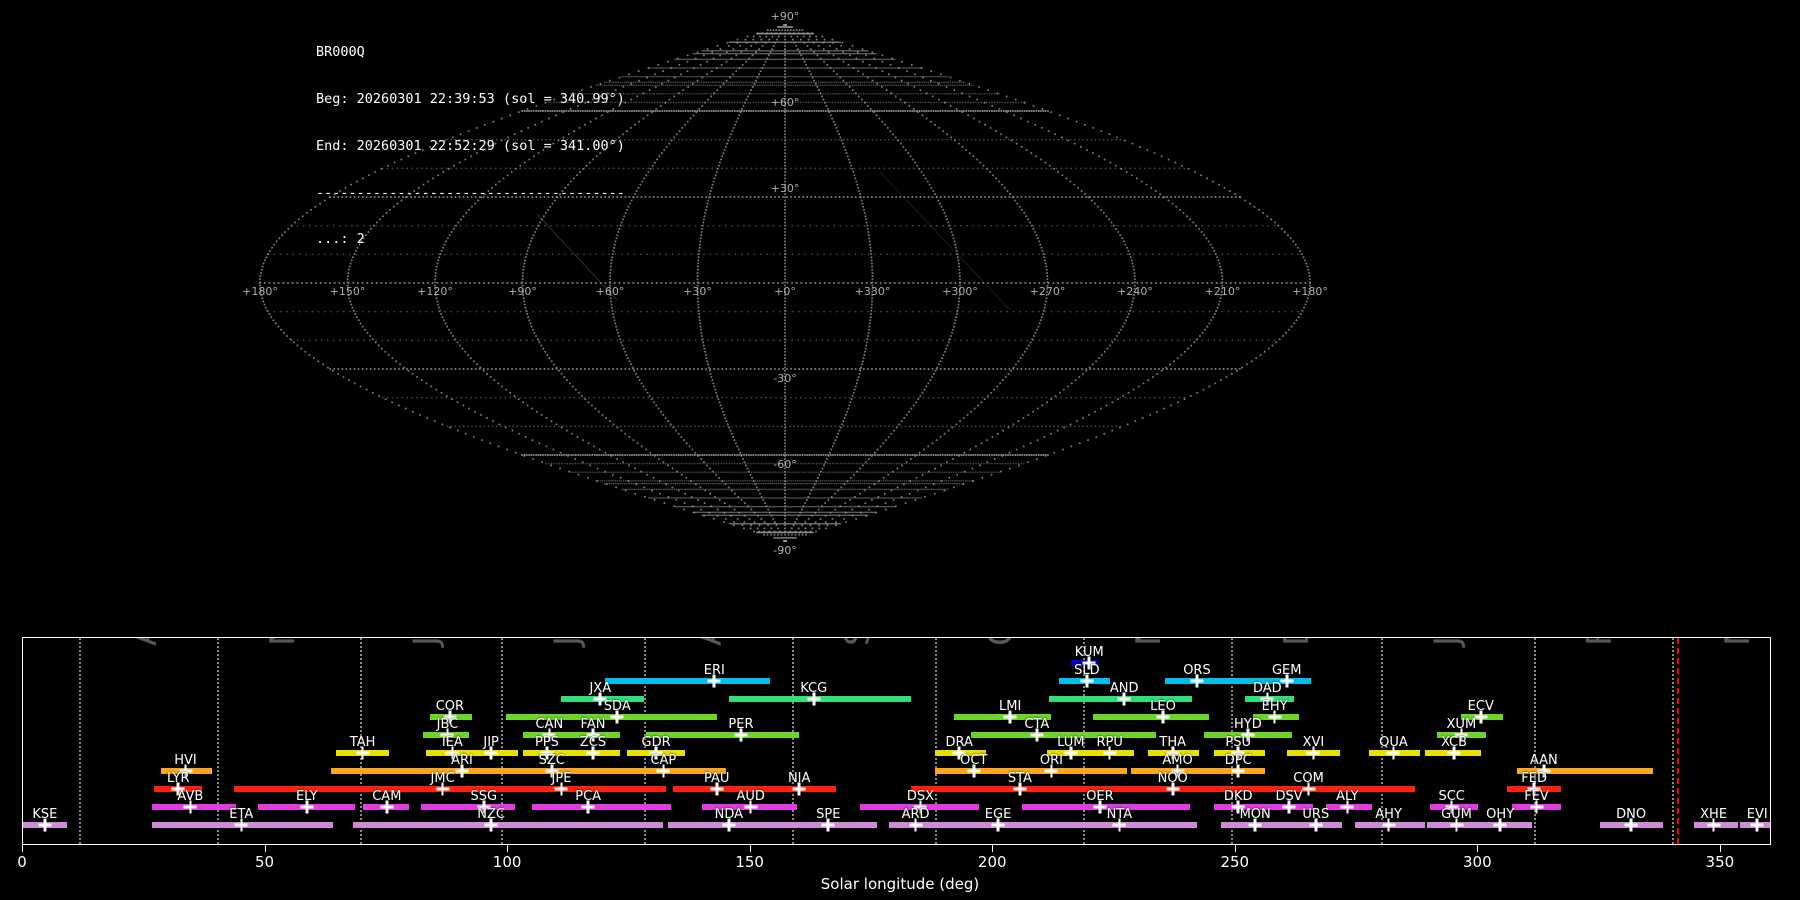  What do you see at coordinates (405, 789) in the screenshot?
I see `shower-bar-jmc` at bounding box center [405, 789].